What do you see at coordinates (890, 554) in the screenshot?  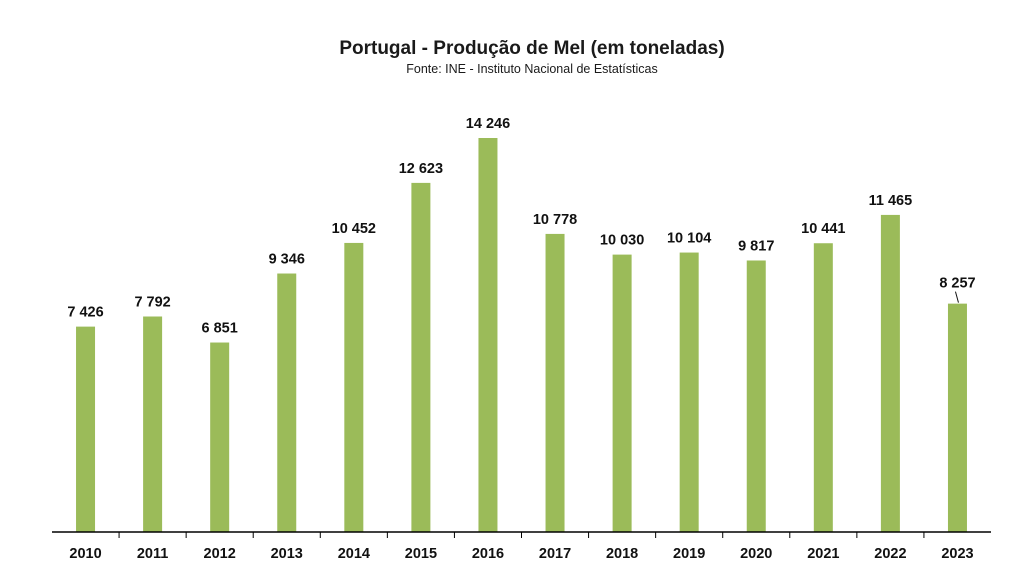 I see `x-tick-label: 2022` at bounding box center [890, 554].